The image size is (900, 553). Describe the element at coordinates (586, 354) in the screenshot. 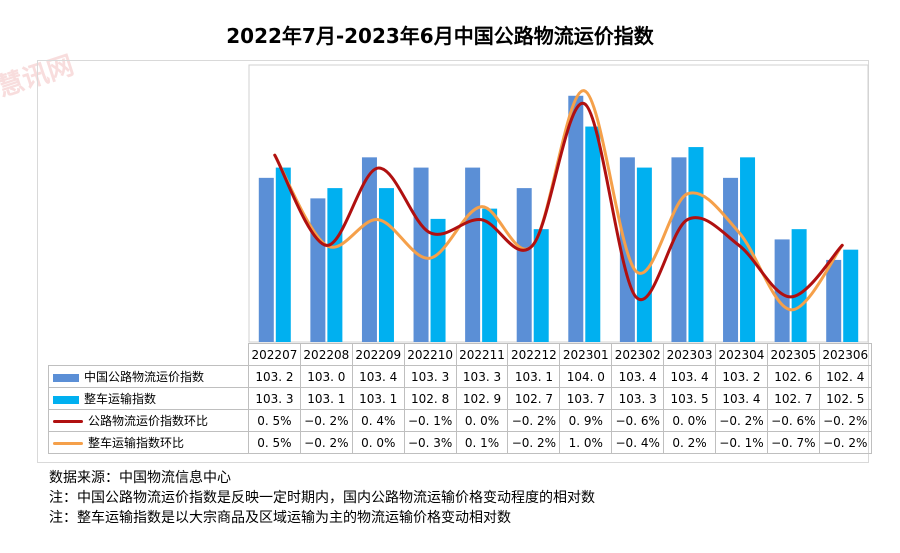

I see `x-tick-label: 202301` at that location.